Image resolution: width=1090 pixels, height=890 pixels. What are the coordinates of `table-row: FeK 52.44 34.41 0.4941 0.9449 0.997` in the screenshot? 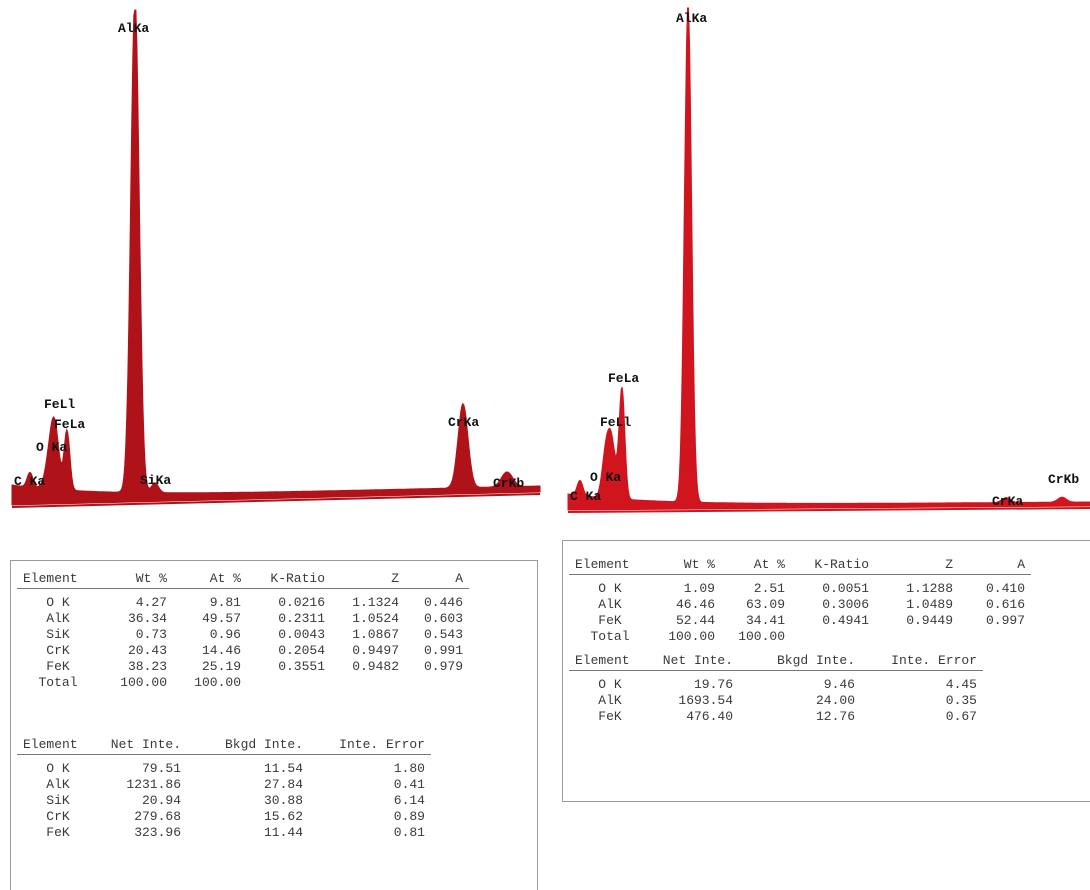 It's located at (800, 621).